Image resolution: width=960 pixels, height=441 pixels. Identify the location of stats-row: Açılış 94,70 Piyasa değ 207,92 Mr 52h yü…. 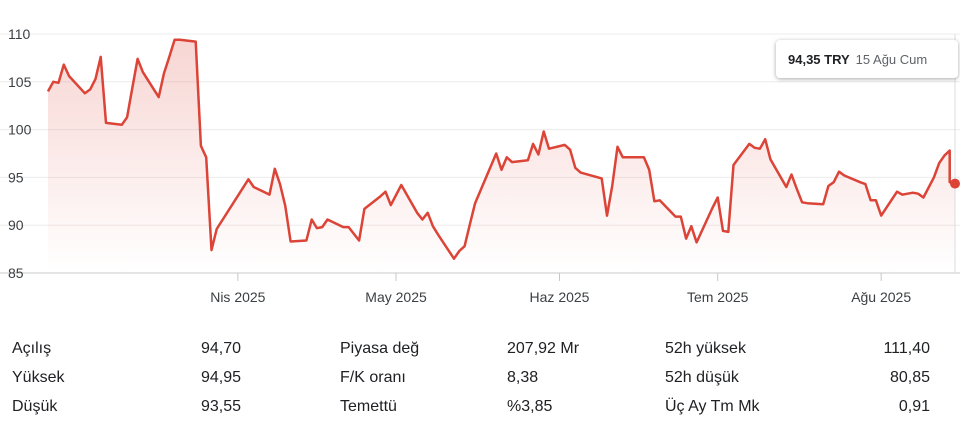
(480, 350).